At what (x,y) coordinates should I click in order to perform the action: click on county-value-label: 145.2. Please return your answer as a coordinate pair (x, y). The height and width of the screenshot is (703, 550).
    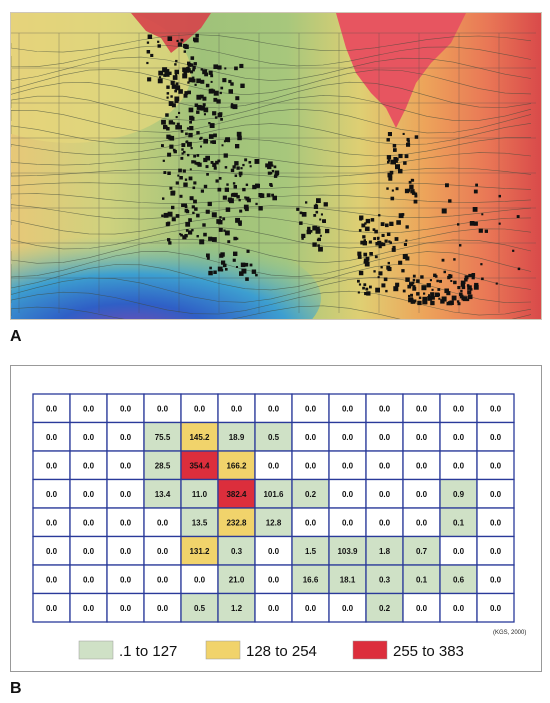
    Looking at the image, I should click on (199, 437).